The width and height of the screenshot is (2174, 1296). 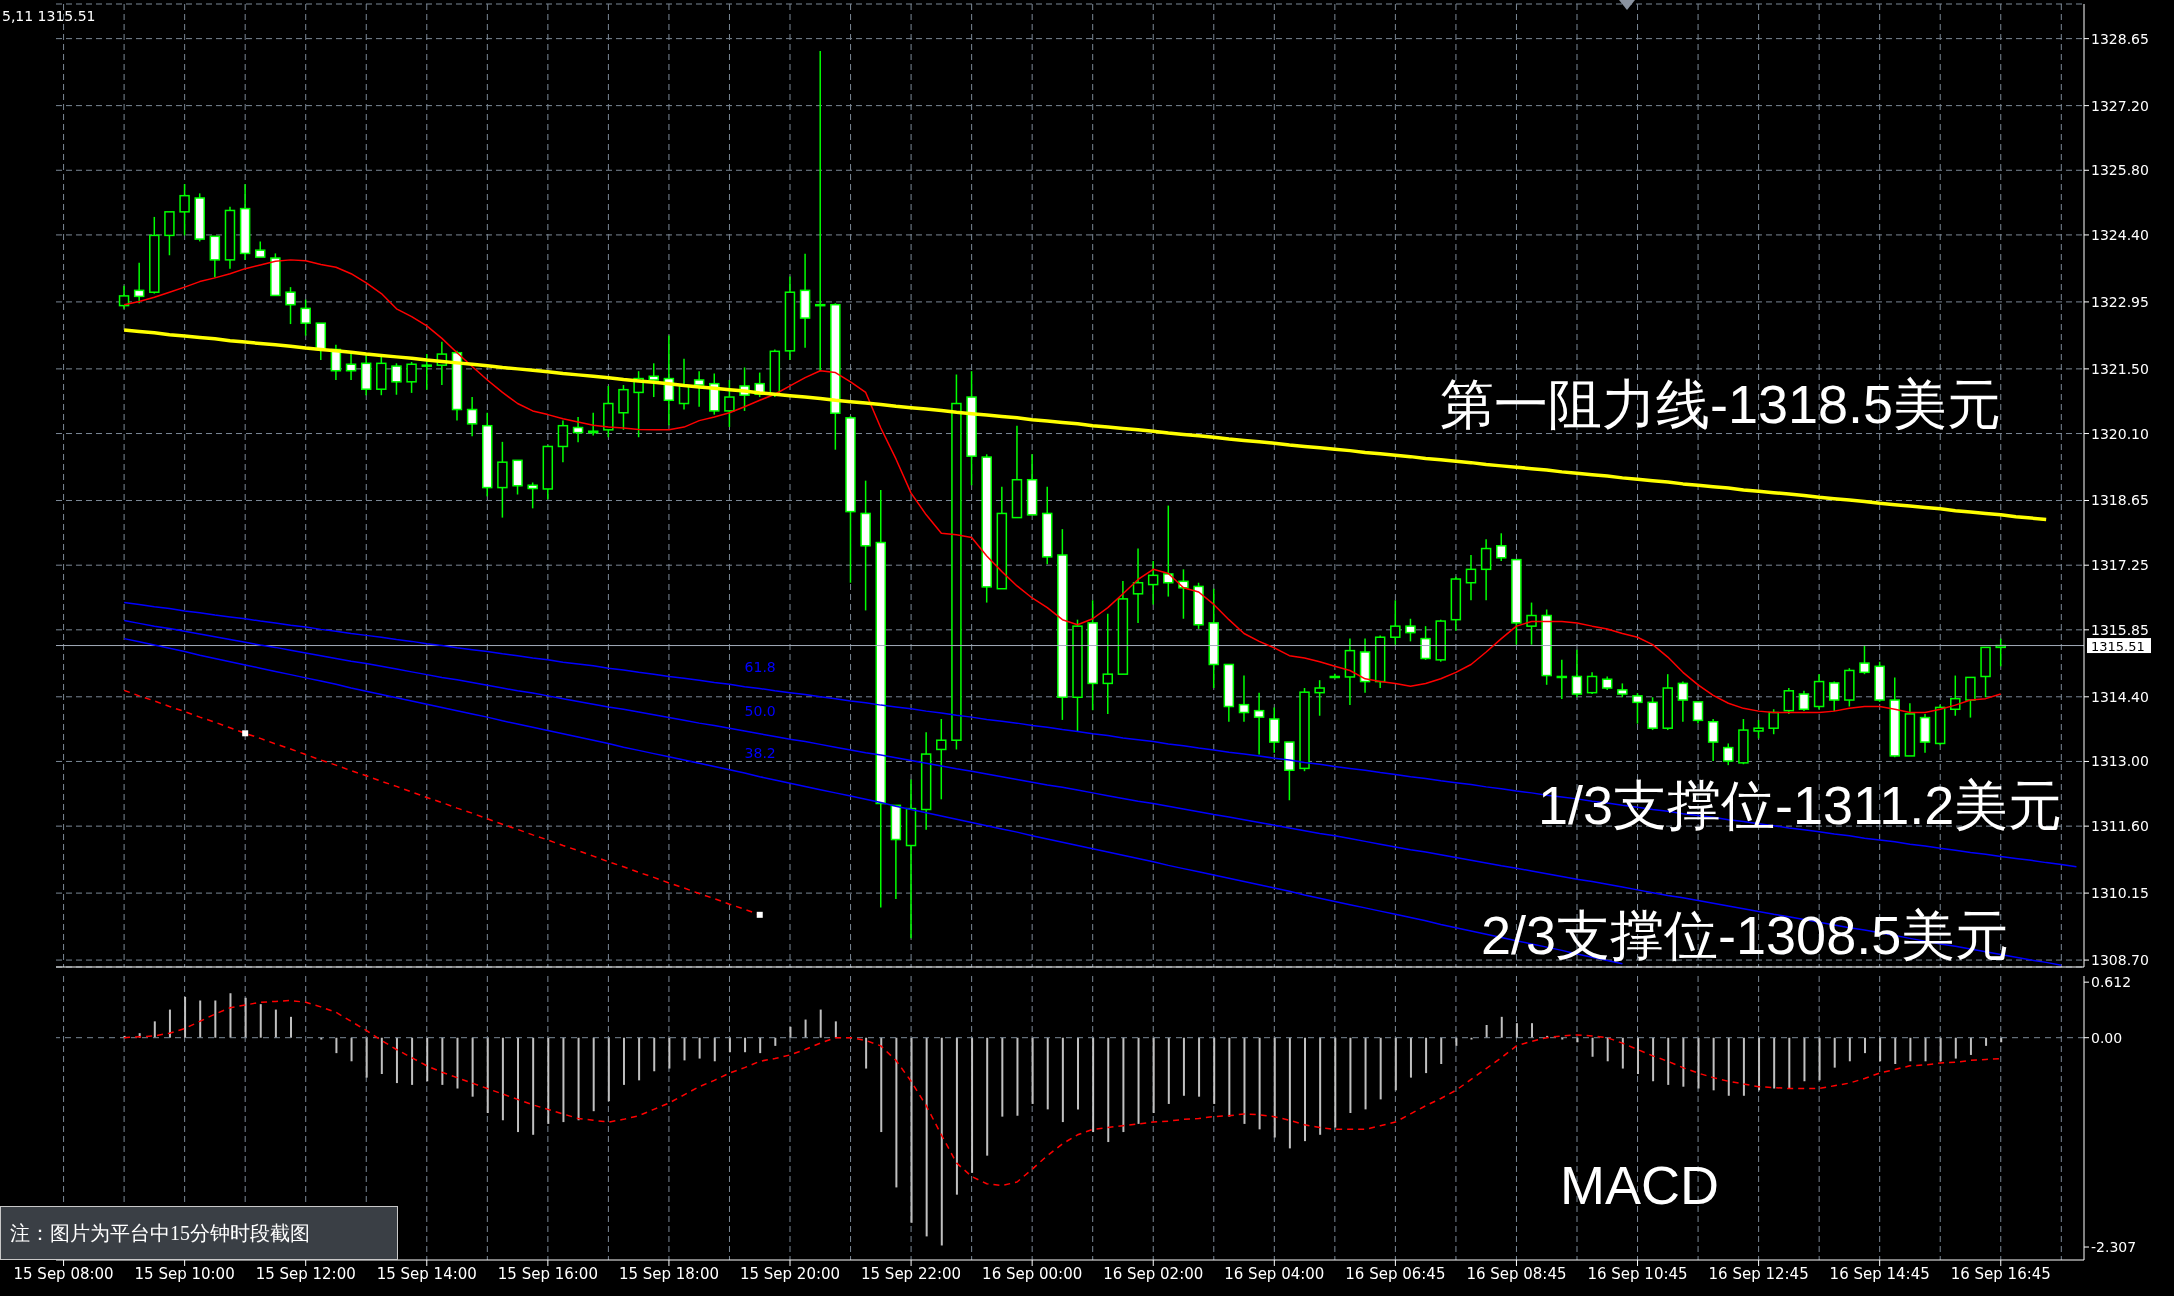 What do you see at coordinates (2120, 565) in the screenshot?
I see `y-tick-label: 1317.25` at bounding box center [2120, 565].